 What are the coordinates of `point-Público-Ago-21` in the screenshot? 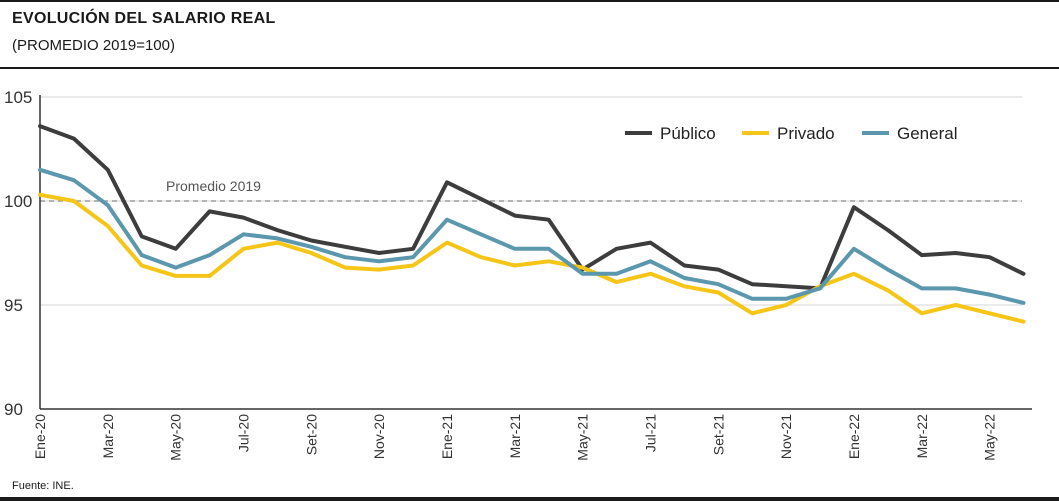 It's located at (684, 265).